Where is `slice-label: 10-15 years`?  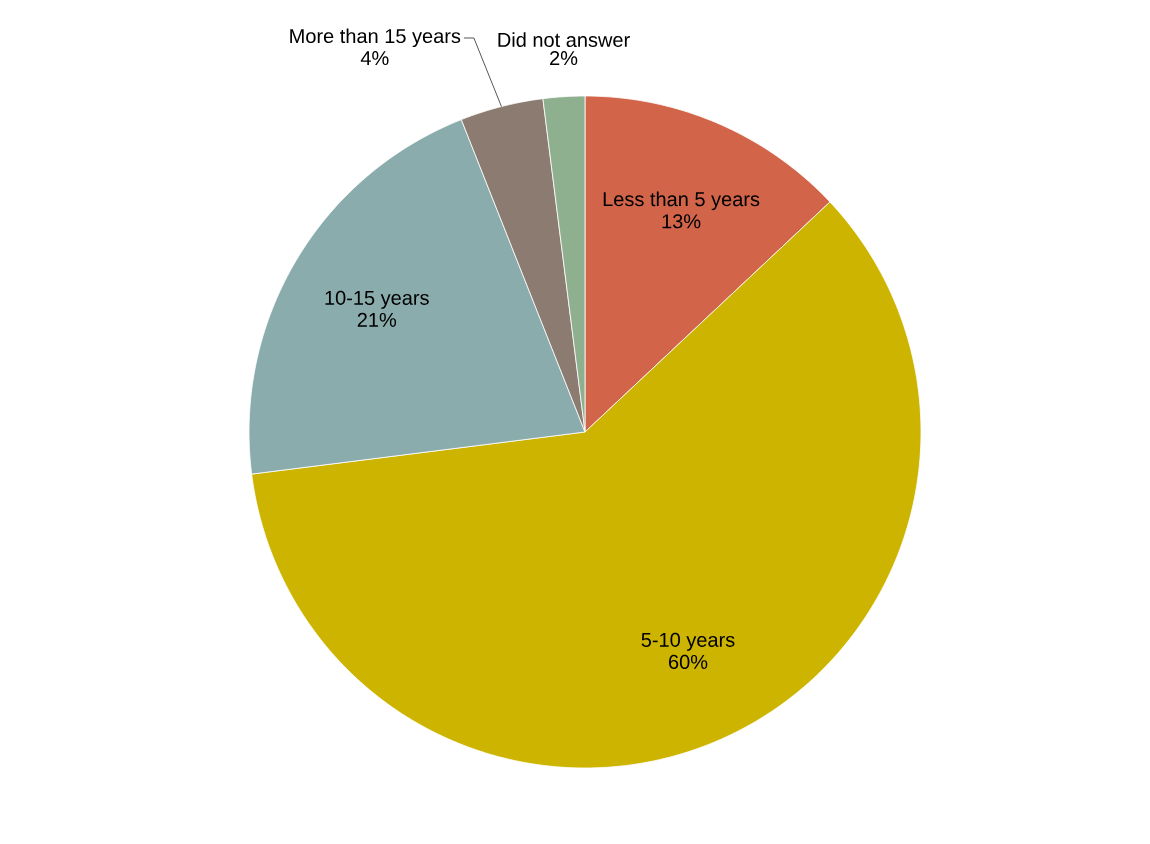 slice-label: 10-15 years is located at coordinates (377, 299).